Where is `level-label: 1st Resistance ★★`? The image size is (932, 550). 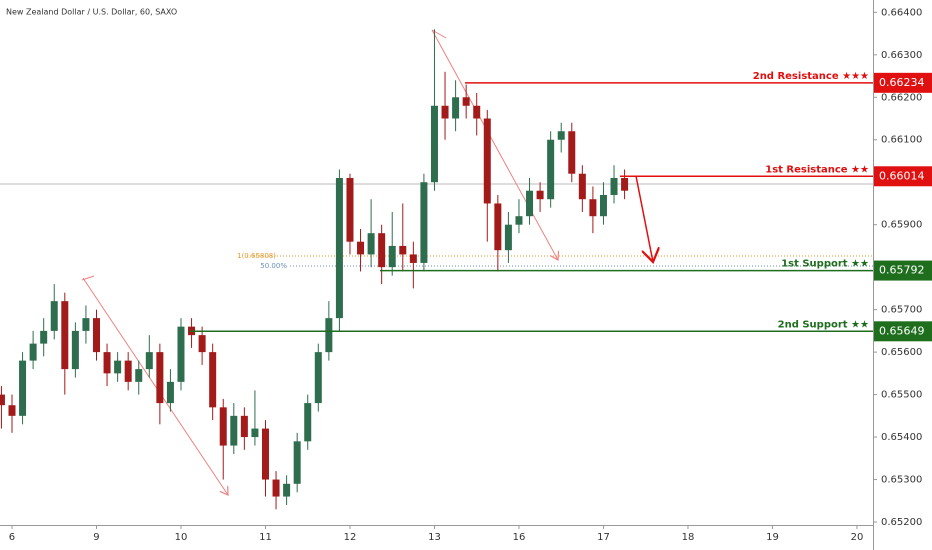 level-label: 1st Resistance ★★ is located at coordinates (817, 169).